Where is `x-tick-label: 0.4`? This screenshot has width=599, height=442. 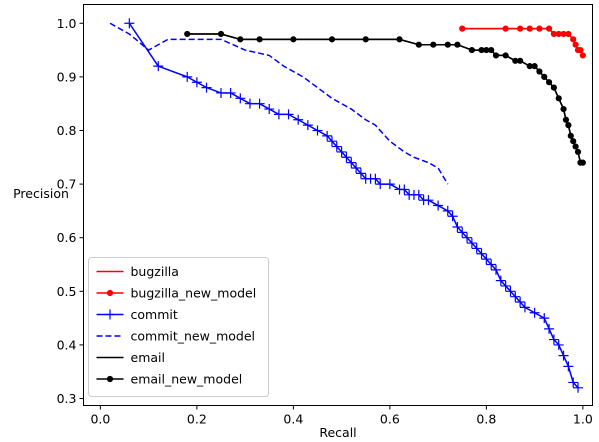
x-tick-label: 0.4 is located at coordinates (293, 419).